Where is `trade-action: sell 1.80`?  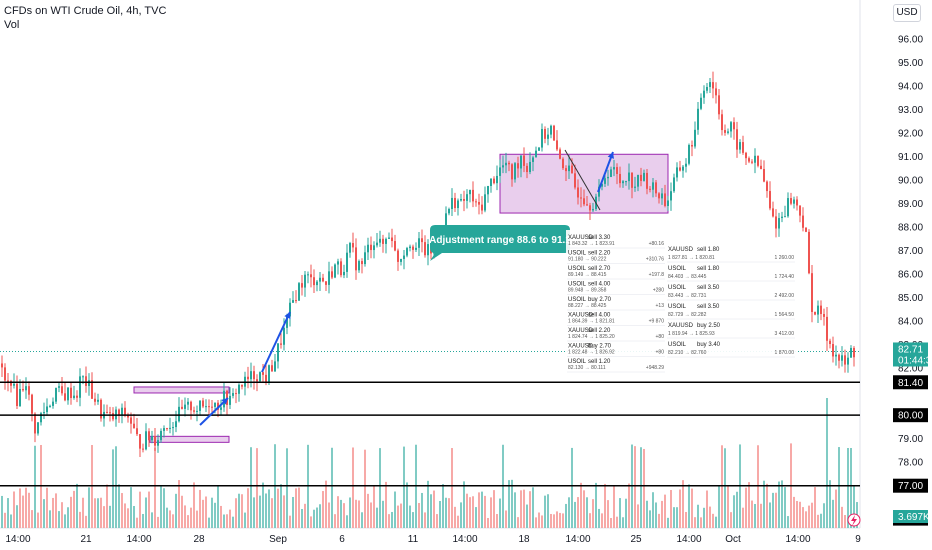 trade-action: sell 1.80 is located at coordinates (708, 250).